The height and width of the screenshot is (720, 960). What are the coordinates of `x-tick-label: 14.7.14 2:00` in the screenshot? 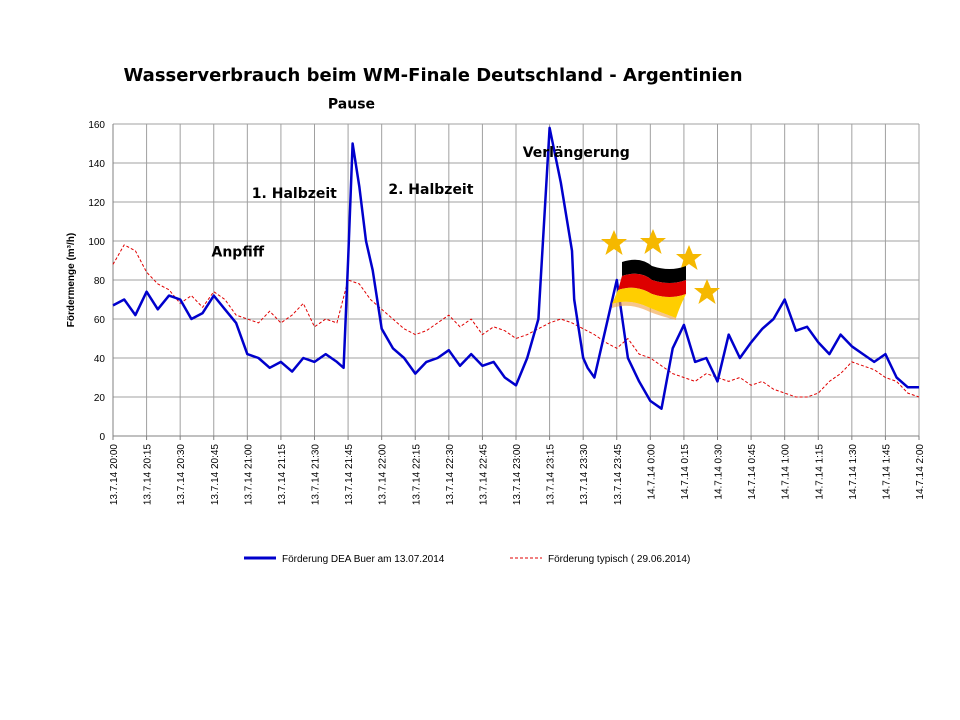 It's located at (920, 472).